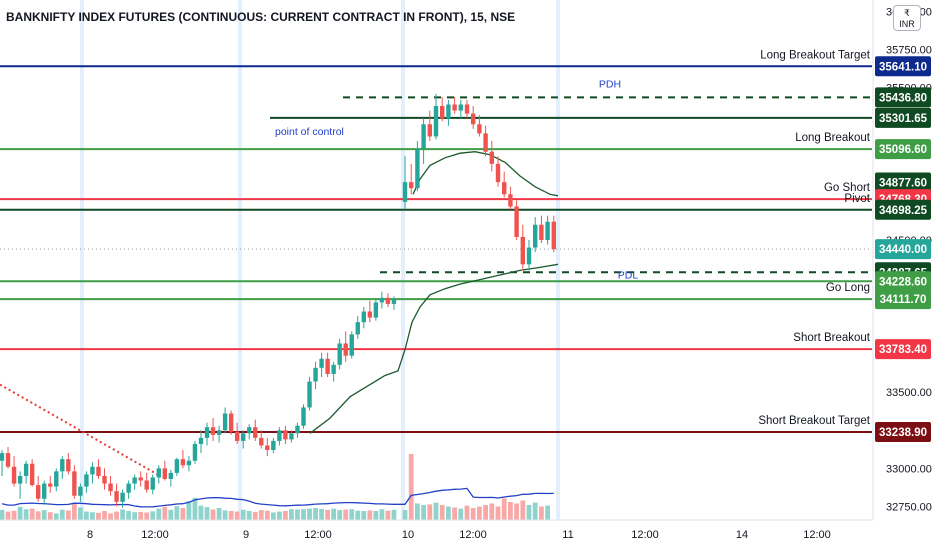  What do you see at coordinates (645, 535) in the screenshot?
I see `time-tick-label: 12:00` at bounding box center [645, 535].